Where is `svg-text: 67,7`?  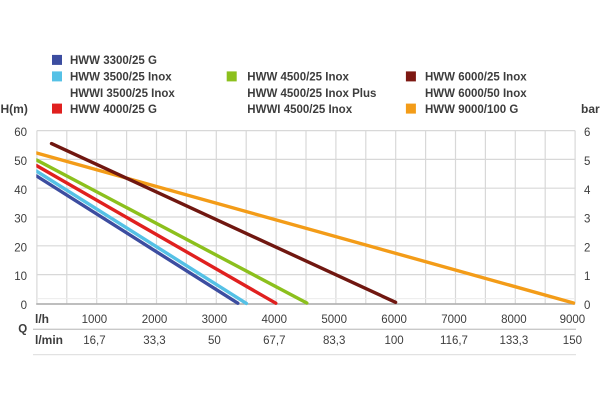 svg-text: 67,7 is located at coordinates (274, 341).